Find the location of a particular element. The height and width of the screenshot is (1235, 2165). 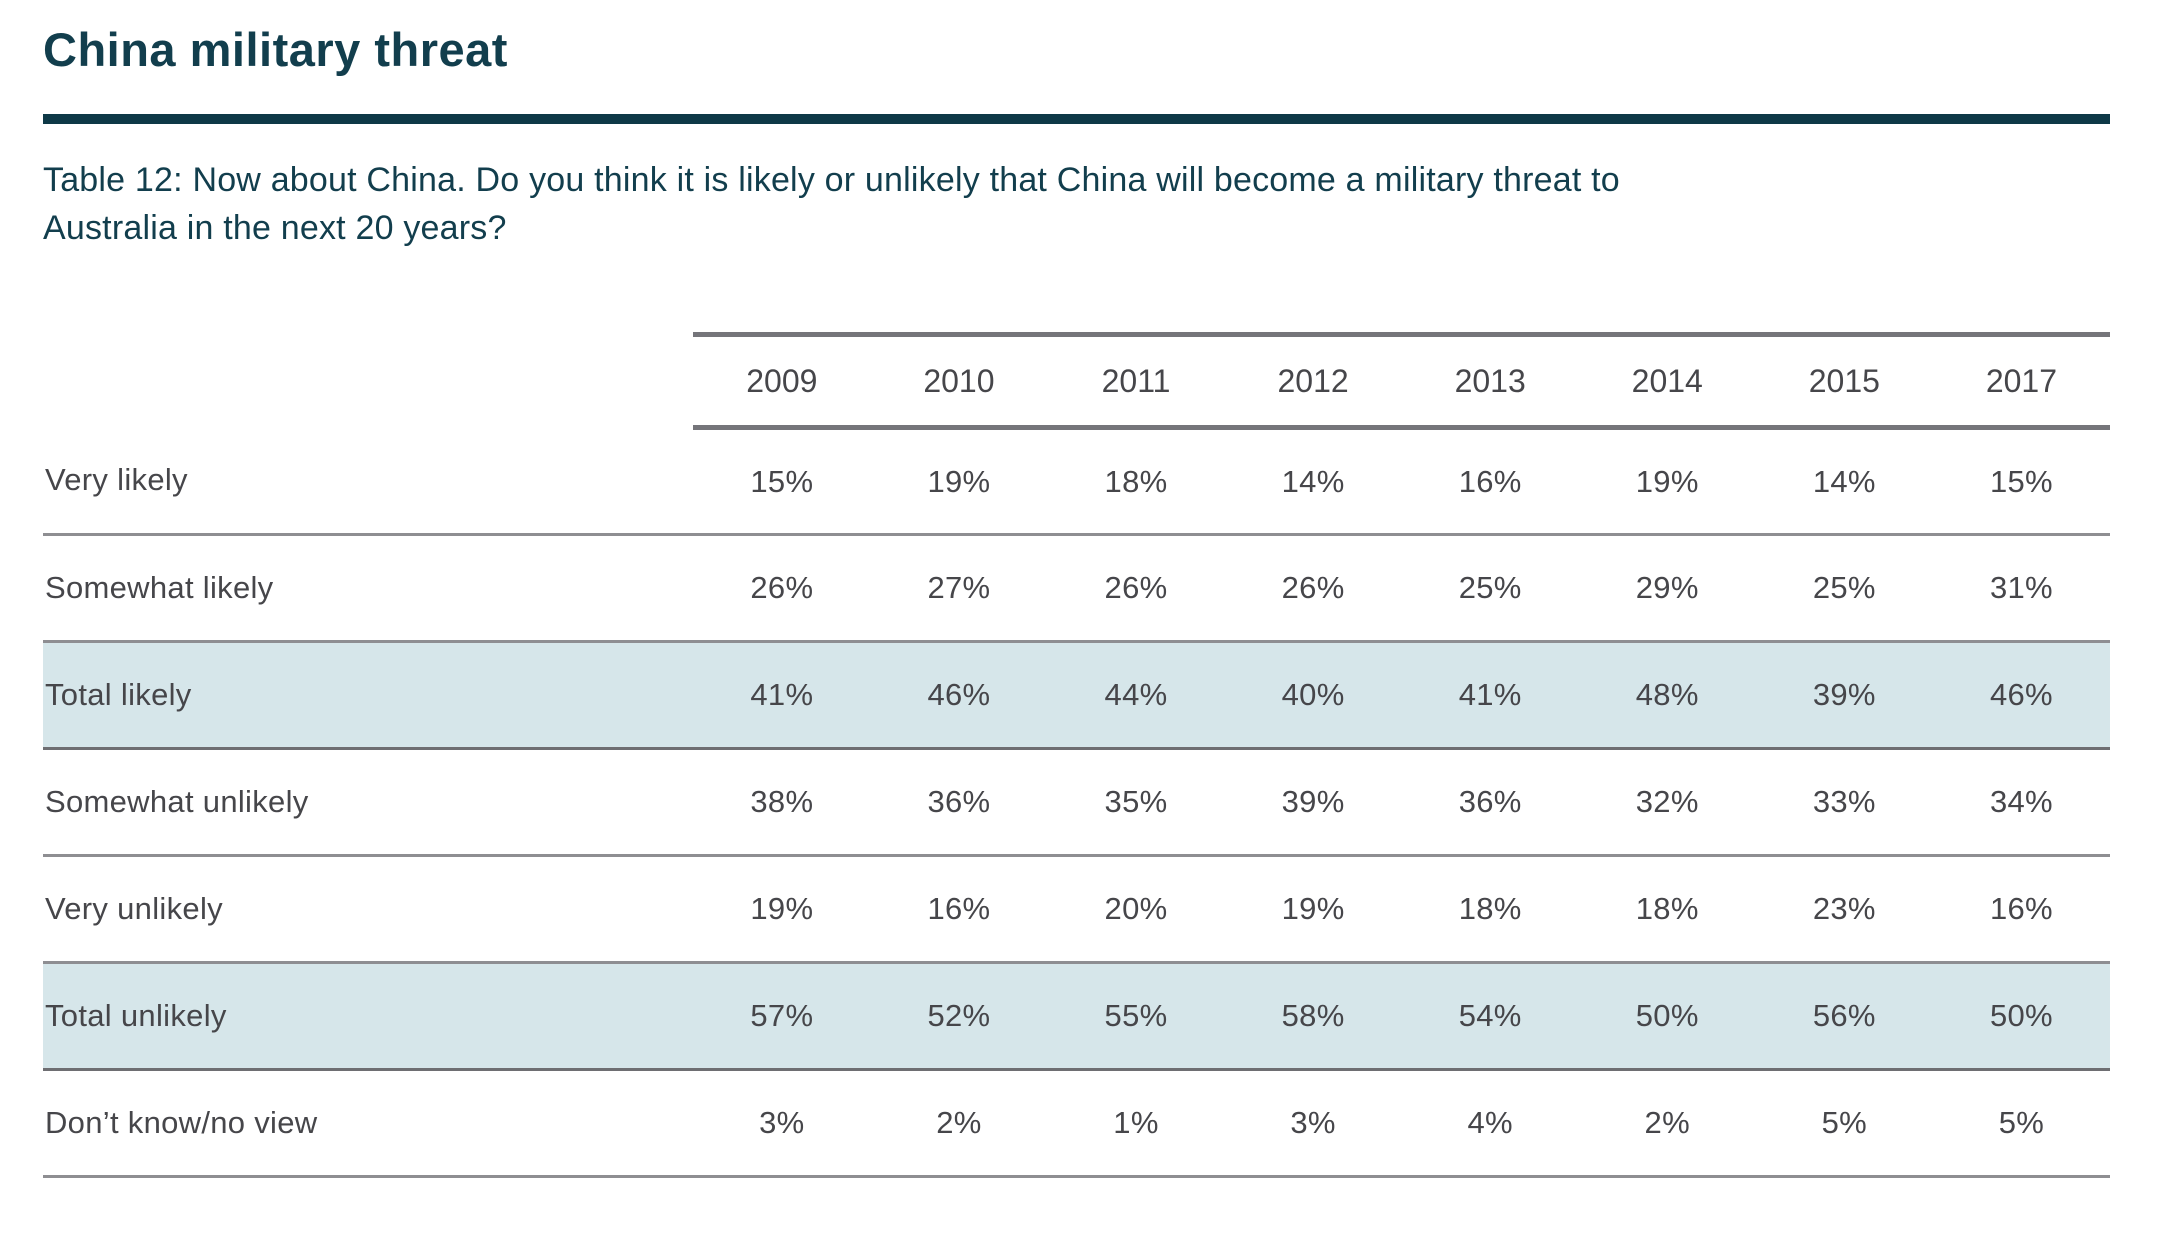

table-row: Total likely 41% 46% 44% 40% 41% 48% 39% 46% is located at coordinates (1076, 695).